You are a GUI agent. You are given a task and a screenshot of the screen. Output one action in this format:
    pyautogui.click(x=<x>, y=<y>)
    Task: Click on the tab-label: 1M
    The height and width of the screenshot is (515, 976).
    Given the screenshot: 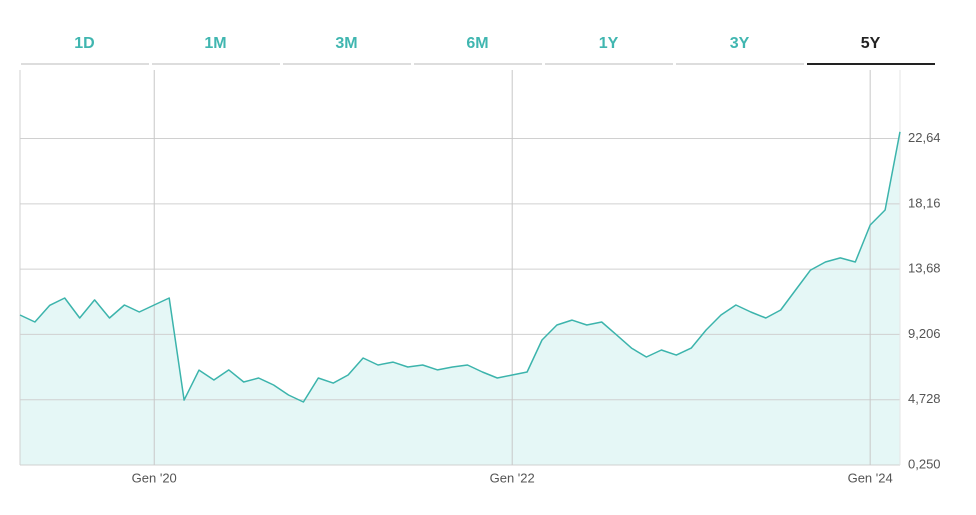 What is the action you would take?
    pyautogui.click(x=215, y=43)
    